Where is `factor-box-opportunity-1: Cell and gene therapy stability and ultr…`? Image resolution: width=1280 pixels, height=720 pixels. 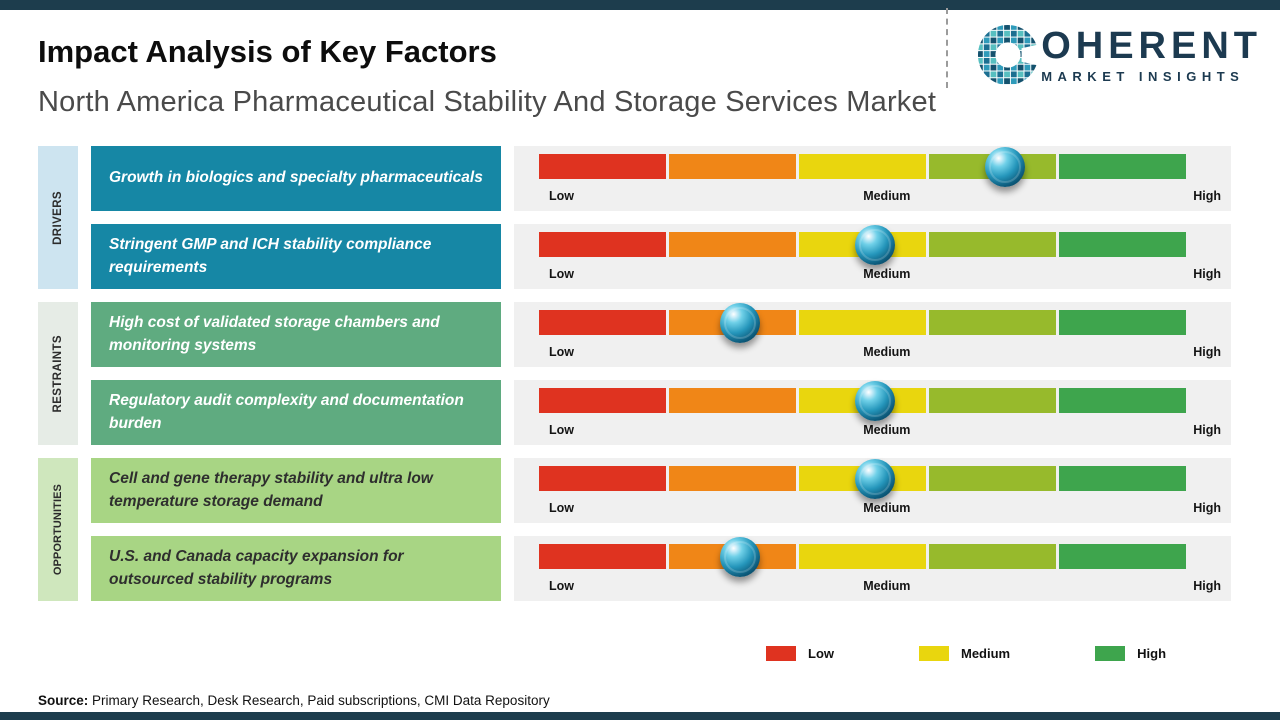
factor-box-opportunity-1: Cell and gene therapy stability and ultr… is located at coordinates (296, 490).